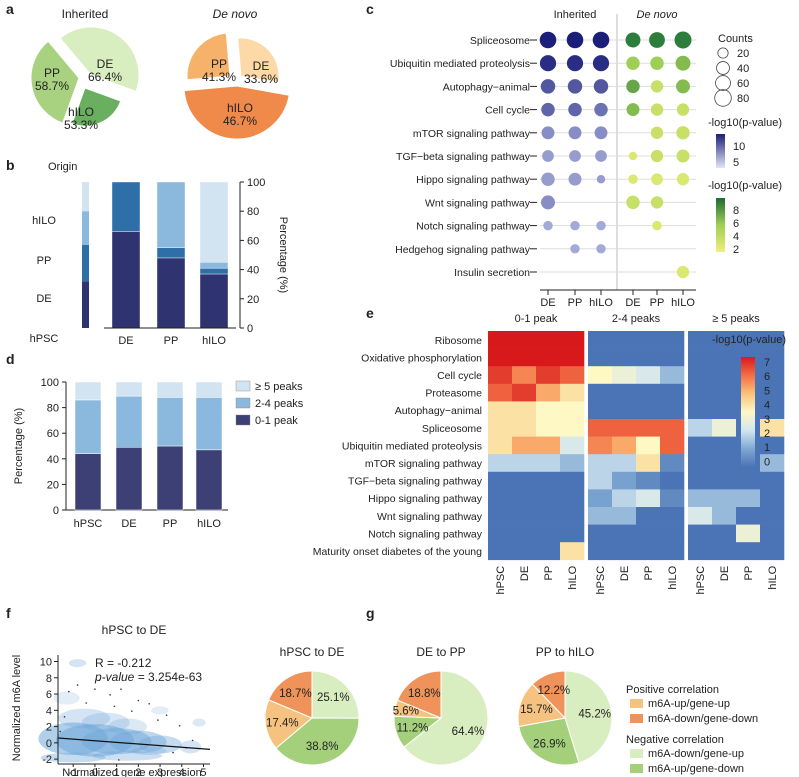 This screenshot has width=799, height=777. I want to click on ticklabel-d-60: 60, so click(53, 434).